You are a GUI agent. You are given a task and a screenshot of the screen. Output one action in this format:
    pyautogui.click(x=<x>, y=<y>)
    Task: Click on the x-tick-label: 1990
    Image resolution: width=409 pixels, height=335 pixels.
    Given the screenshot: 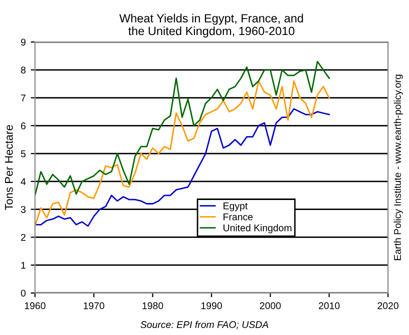 What is the action you would take?
    pyautogui.click(x=211, y=306)
    